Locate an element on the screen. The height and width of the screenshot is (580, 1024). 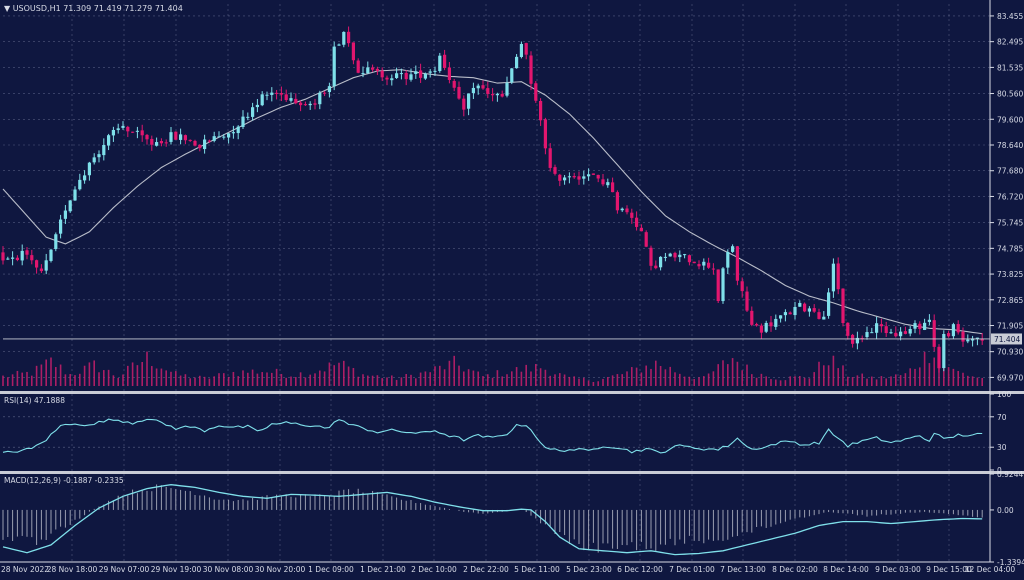
time-axis-label: 1 Dec 21:00 is located at coordinates (383, 569).